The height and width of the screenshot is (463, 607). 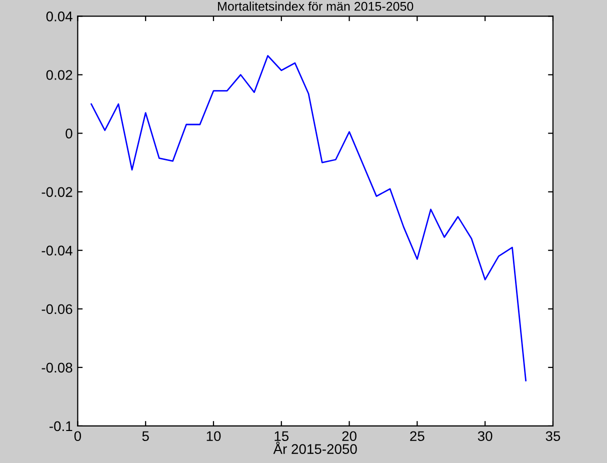 I want to click on x-tick-label: 5, so click(x=145, y=436).